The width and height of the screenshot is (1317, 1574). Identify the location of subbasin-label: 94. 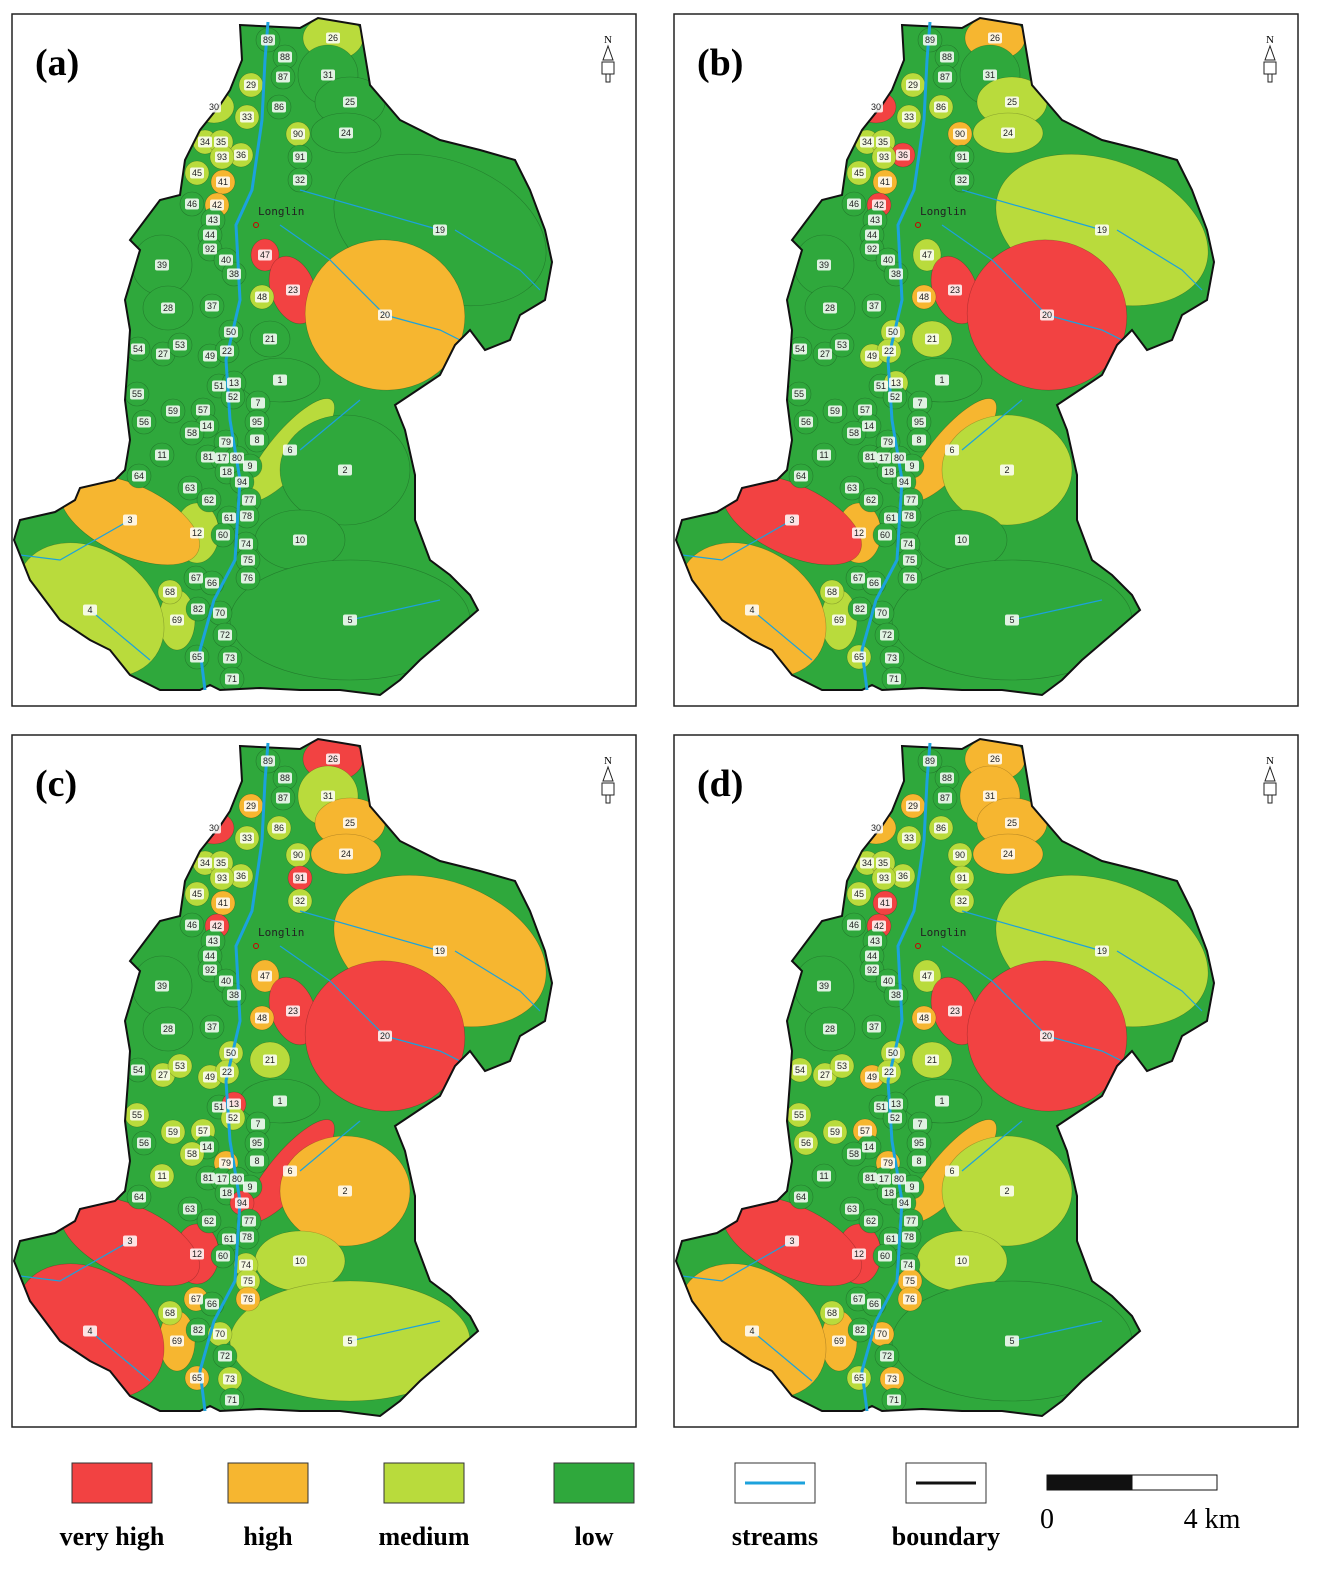
(242, 482).